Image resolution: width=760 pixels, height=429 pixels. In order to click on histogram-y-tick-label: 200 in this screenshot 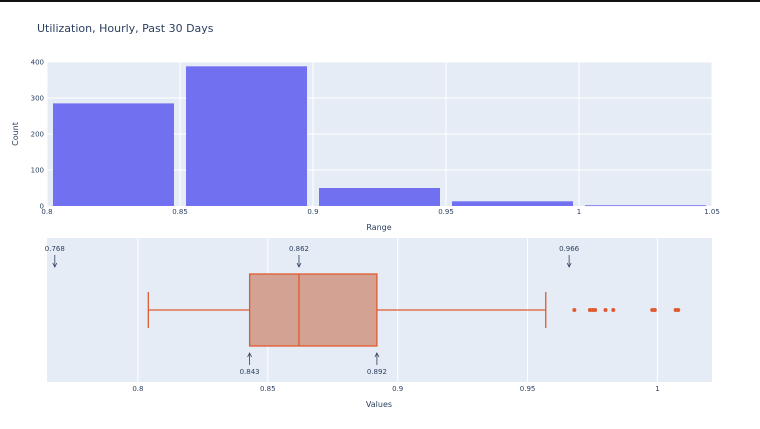, I will do `click(37, 135)`.